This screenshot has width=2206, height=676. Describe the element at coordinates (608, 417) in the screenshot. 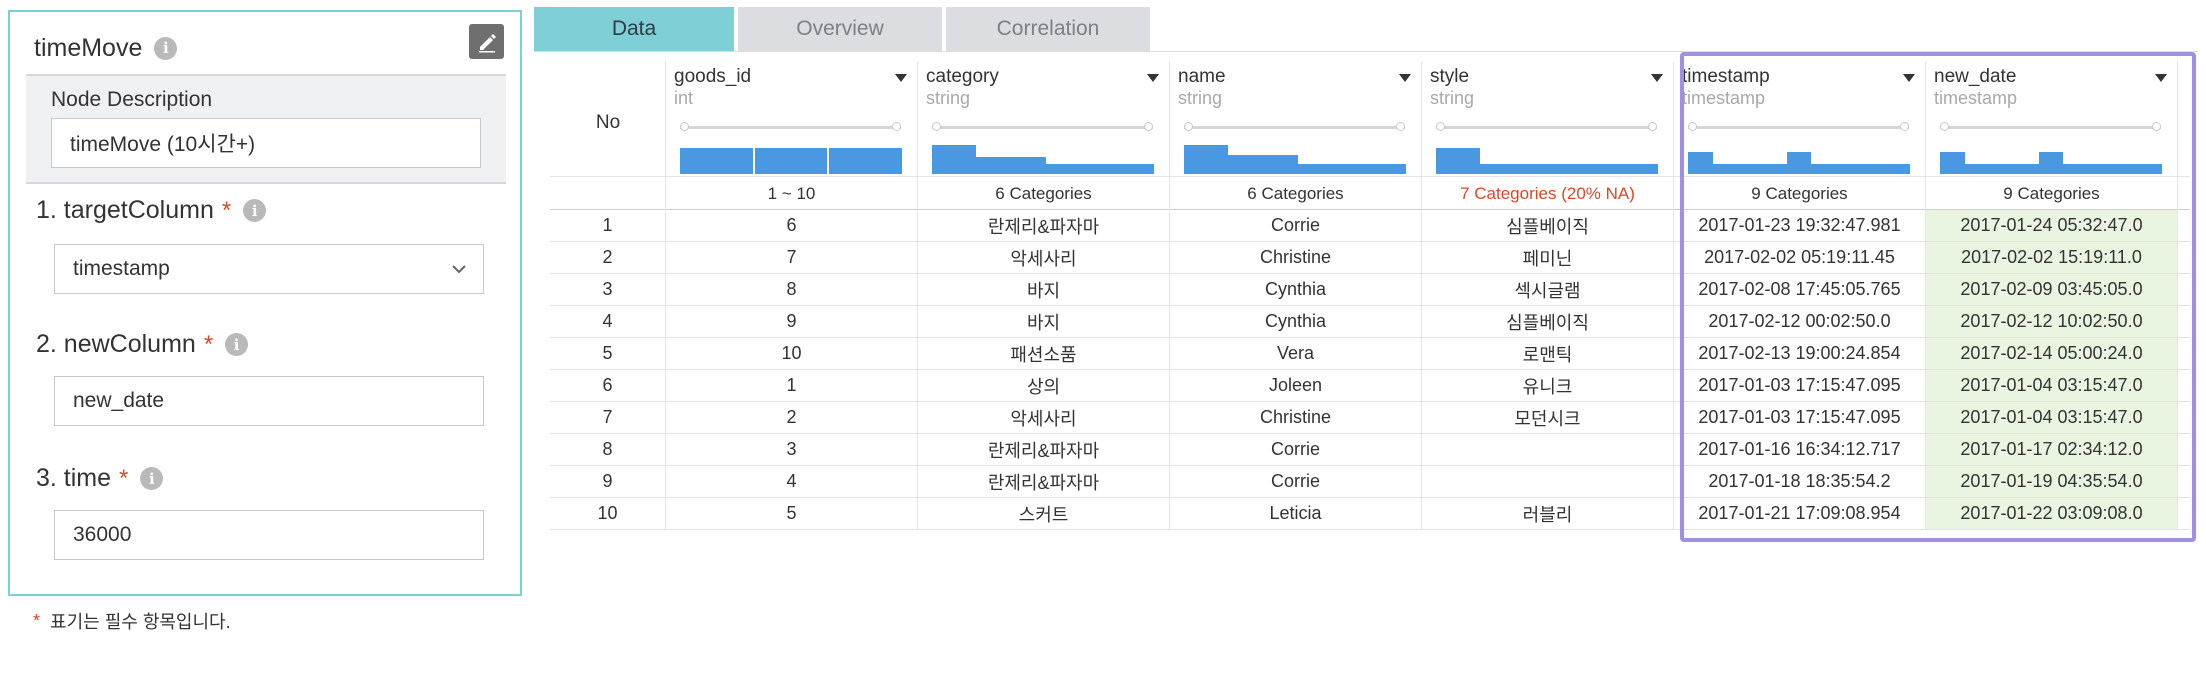

I see `row-number: 7` at that location.